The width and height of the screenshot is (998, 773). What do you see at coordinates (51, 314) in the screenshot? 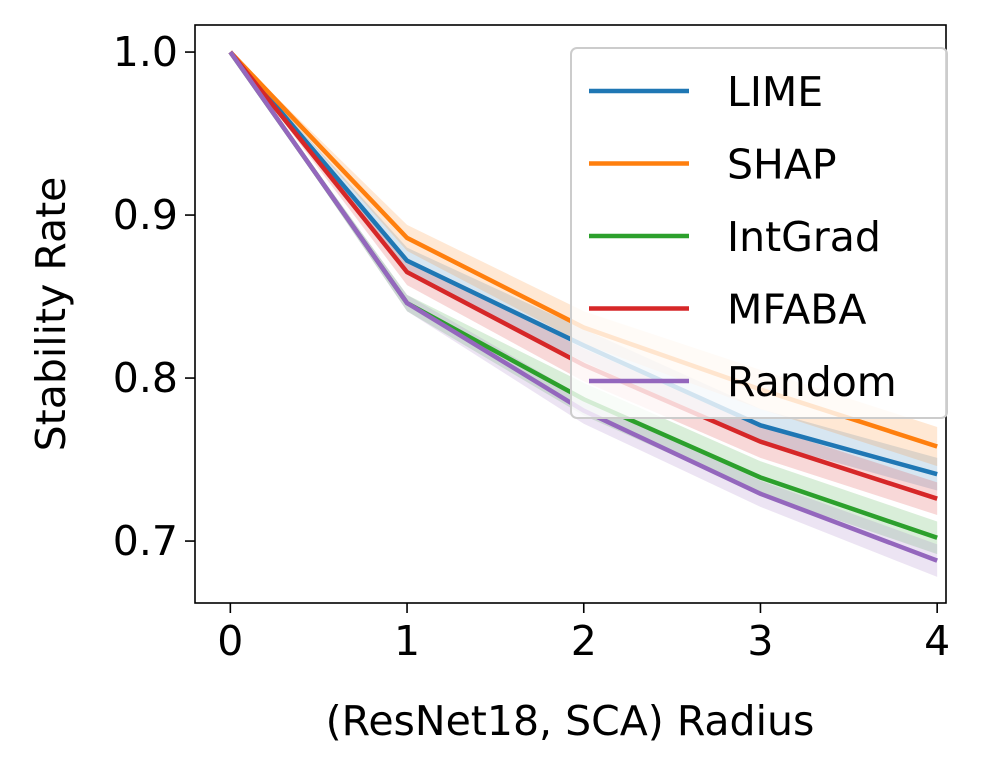
I see `y-axis-label: Stability Rate` at bounding box center [51, 314].